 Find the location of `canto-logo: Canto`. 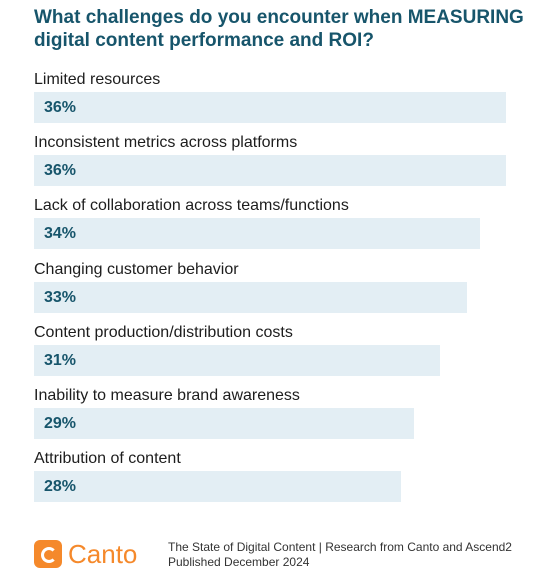

canto-logo: Canto is located at coordinates (85, 554).